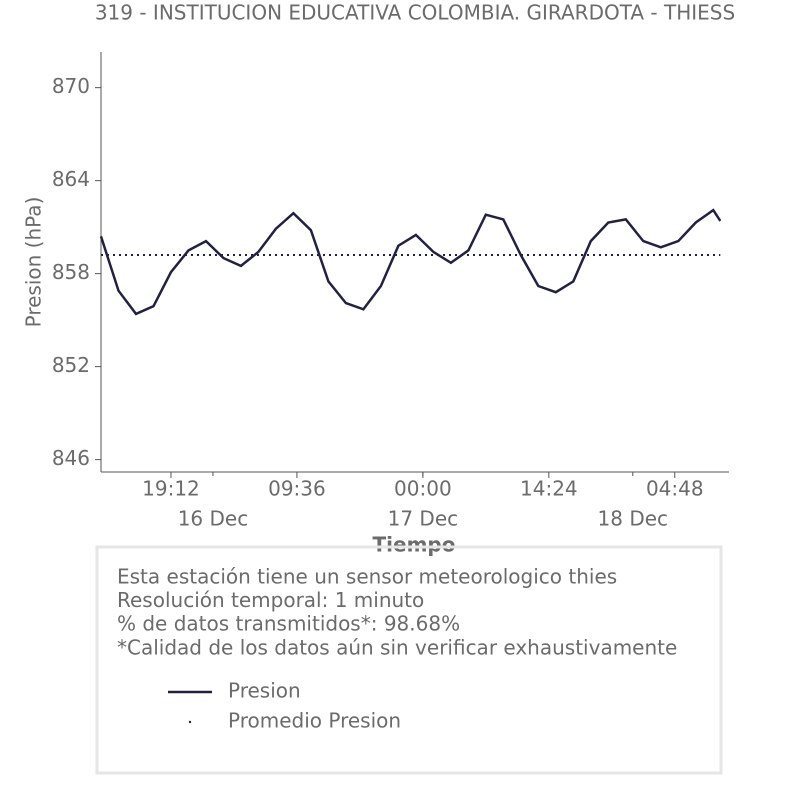  I want to click on x-axis-label: Tiempo, so click(414, 545).